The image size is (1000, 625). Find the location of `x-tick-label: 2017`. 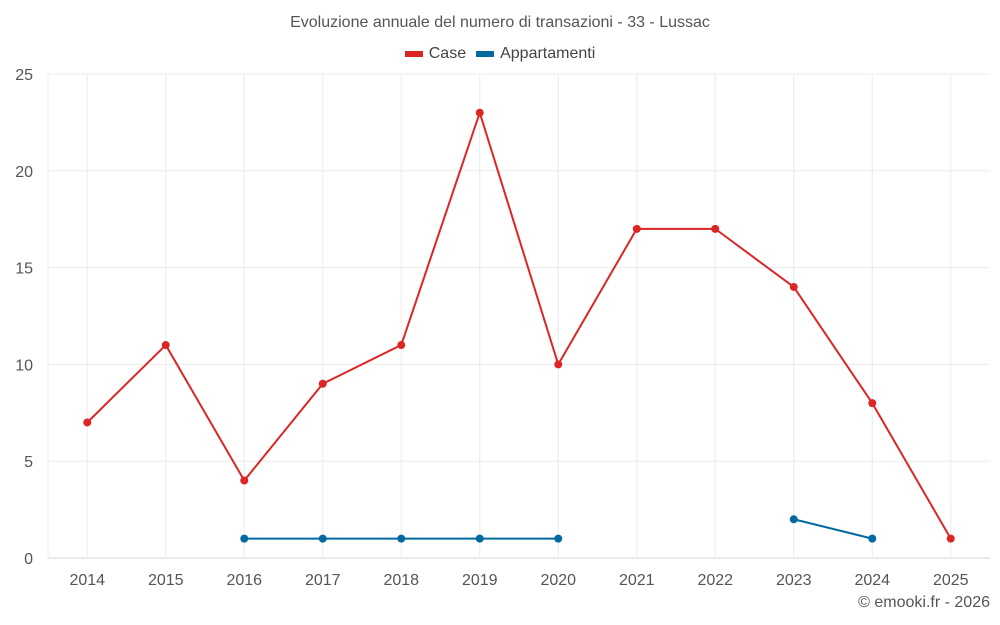

x-tick-label: 2017 is located at coordinates (323, 580).